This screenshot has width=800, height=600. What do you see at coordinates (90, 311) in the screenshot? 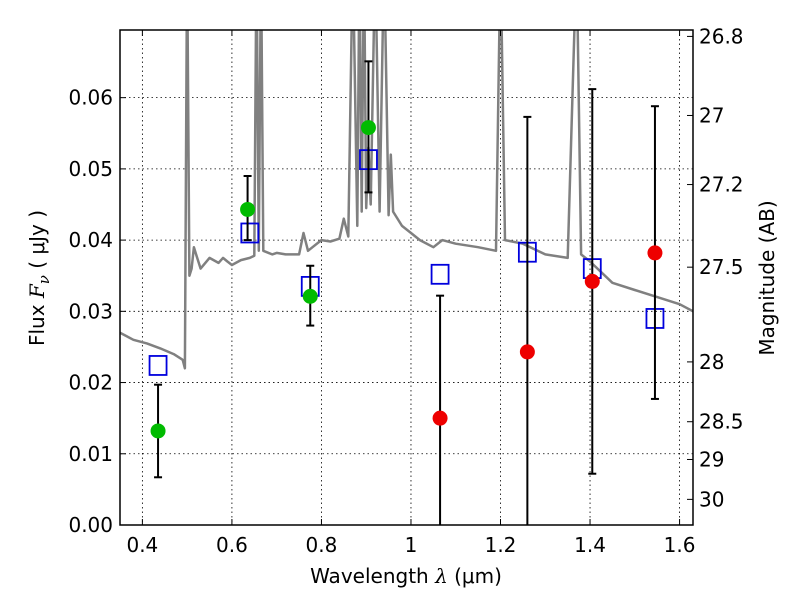
I see `y-tick-label: 0.03` at bounding box center [90, 311].